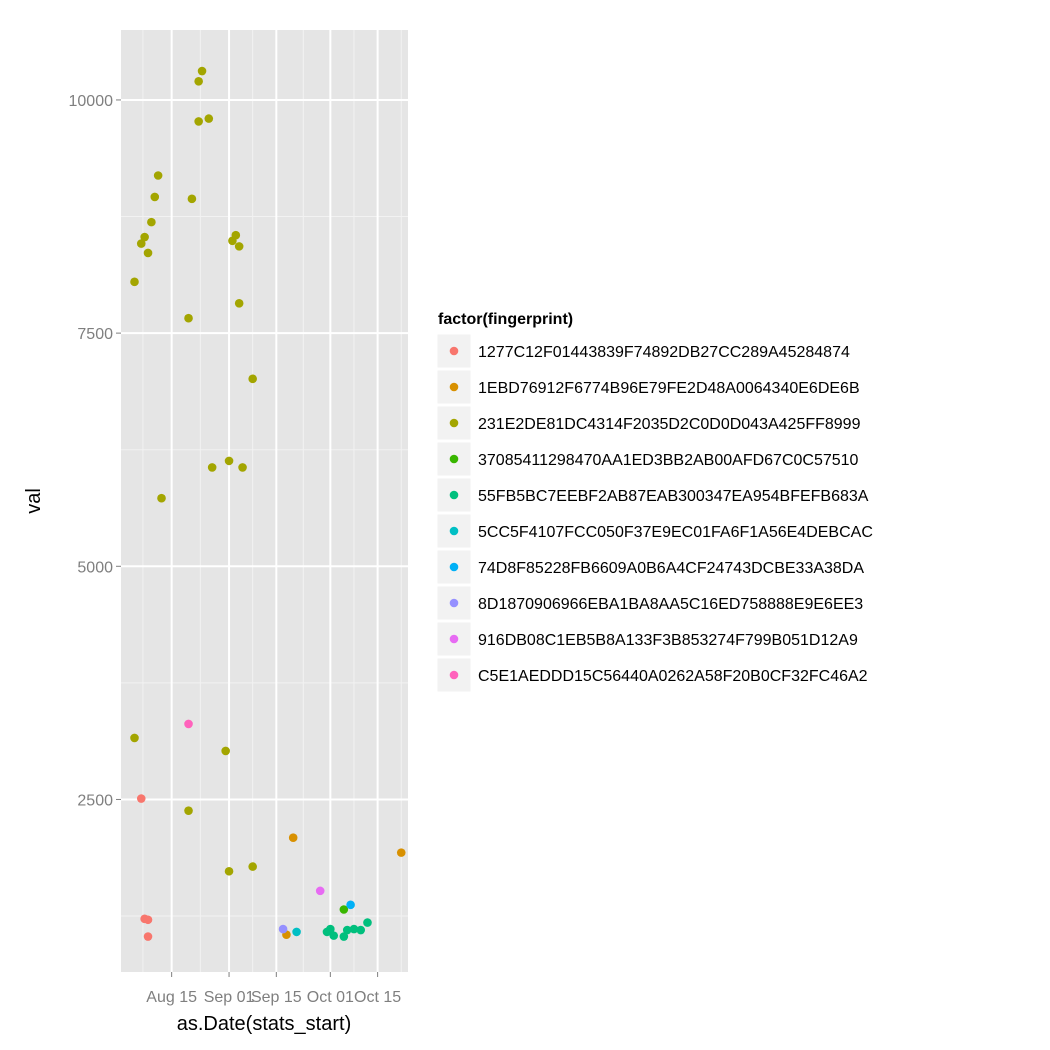 This screenshot has width=1050, height=1050. Describe the element at coordinates (668, 460) in the screenshot. I see `legend-label: 37085411298470AA1ED3BB2AB00AFD67C0C57510` at that location.